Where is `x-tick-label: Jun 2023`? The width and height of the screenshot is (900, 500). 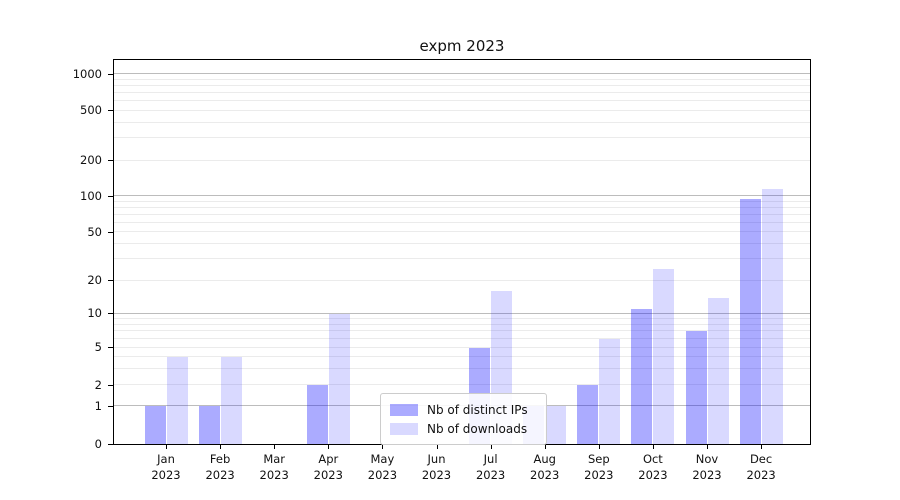 x-tick-label: Jun 2023 is located at coordinates (437, 467).